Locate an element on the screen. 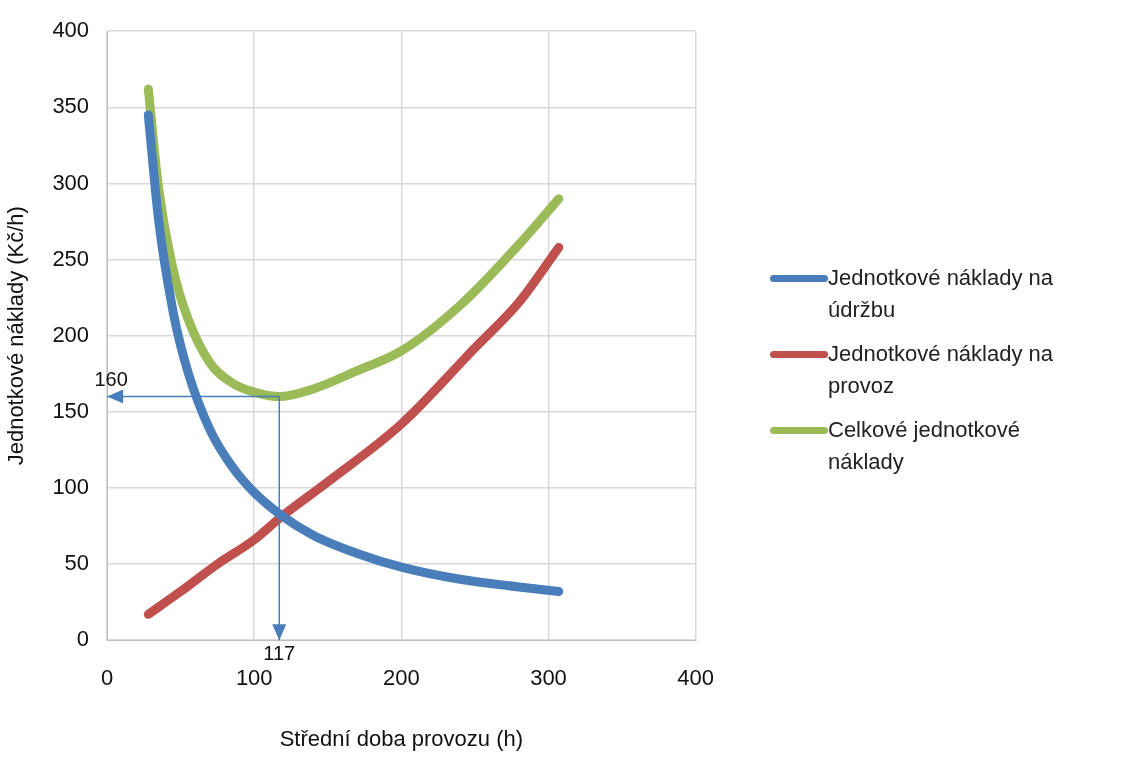  y-tick-label: 50 is located at coordinates (77, 563).